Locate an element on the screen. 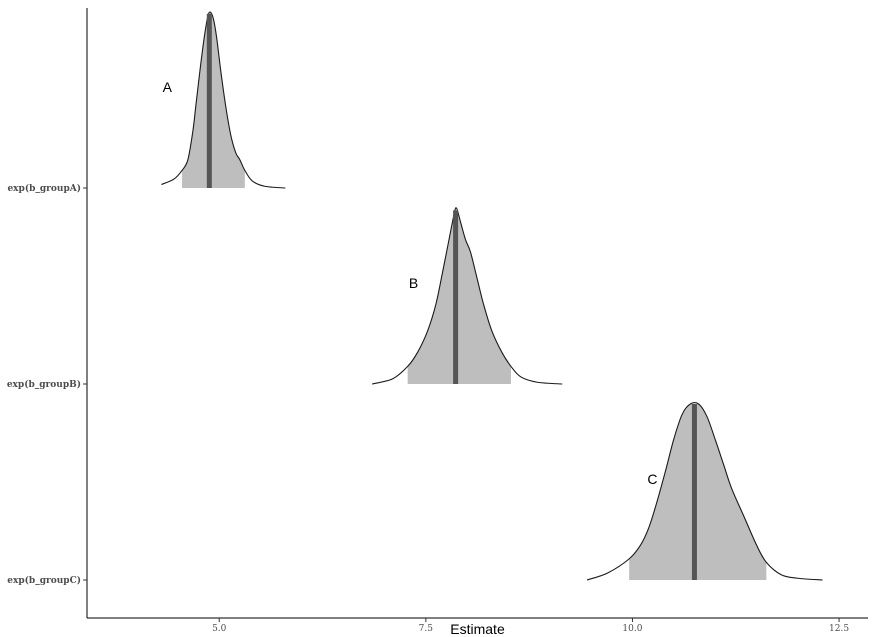 This screenshot has width=885, height=637. y-tick-label: exp(b_groupB) is located at coordinates (44, 384).